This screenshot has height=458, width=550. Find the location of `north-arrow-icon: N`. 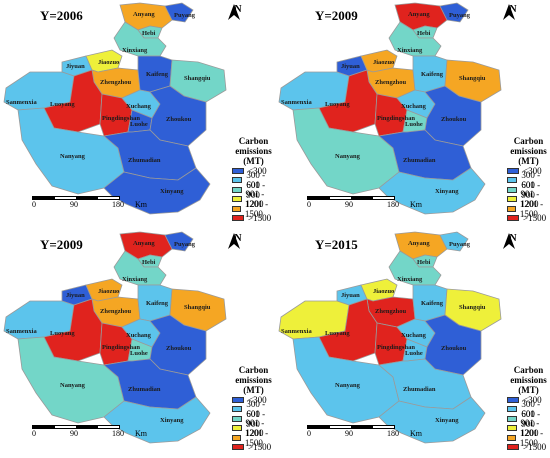

north-arrow-icon: N is located at coordinates (238, 12).